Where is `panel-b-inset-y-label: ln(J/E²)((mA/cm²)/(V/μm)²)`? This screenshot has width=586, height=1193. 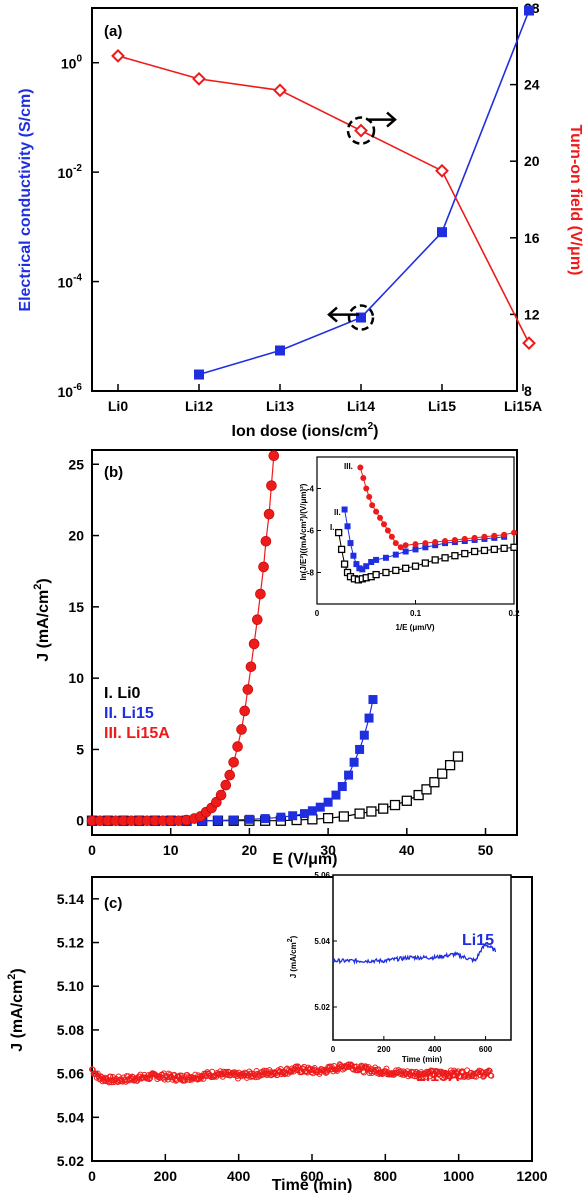
panel-b-inset-y-label: ln(J/E²)((mA/cm²)/(V/μm)²) is located at coordinates (303, 531).